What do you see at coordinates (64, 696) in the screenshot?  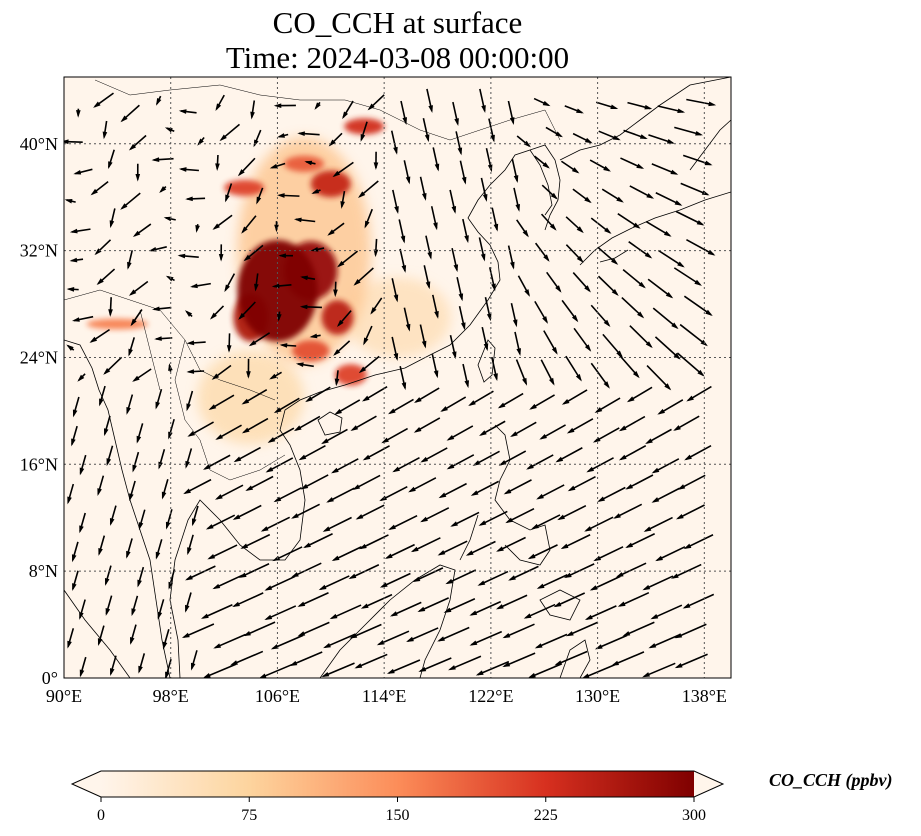 I see `lon-tick-label: 90°E` at bounding box center [64, 696].